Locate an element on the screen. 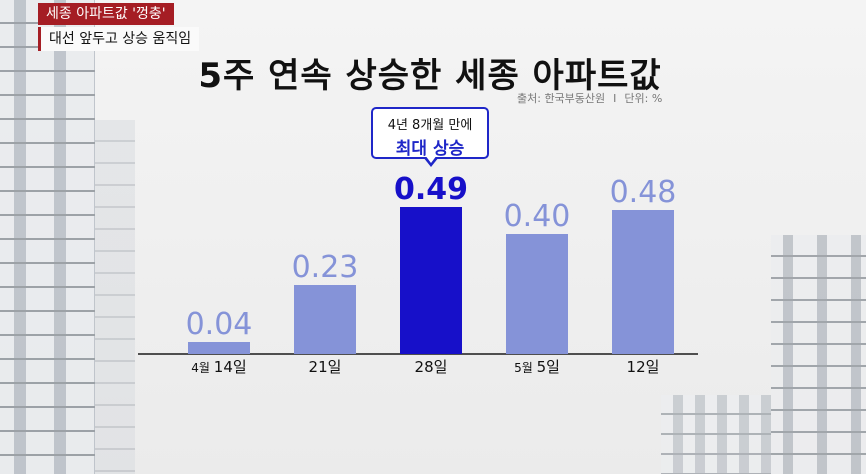  news-banner: 세종 아파트값 '껑충' 대선 앞두고 상승 움직임 is located at coordinates (119, 27).